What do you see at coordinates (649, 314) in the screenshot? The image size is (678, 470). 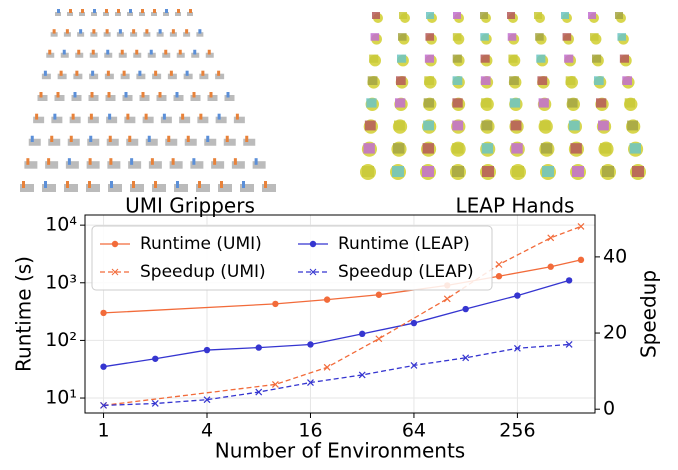 I see `y2-axis-label: Speedup` at bounding box center [649, 314].